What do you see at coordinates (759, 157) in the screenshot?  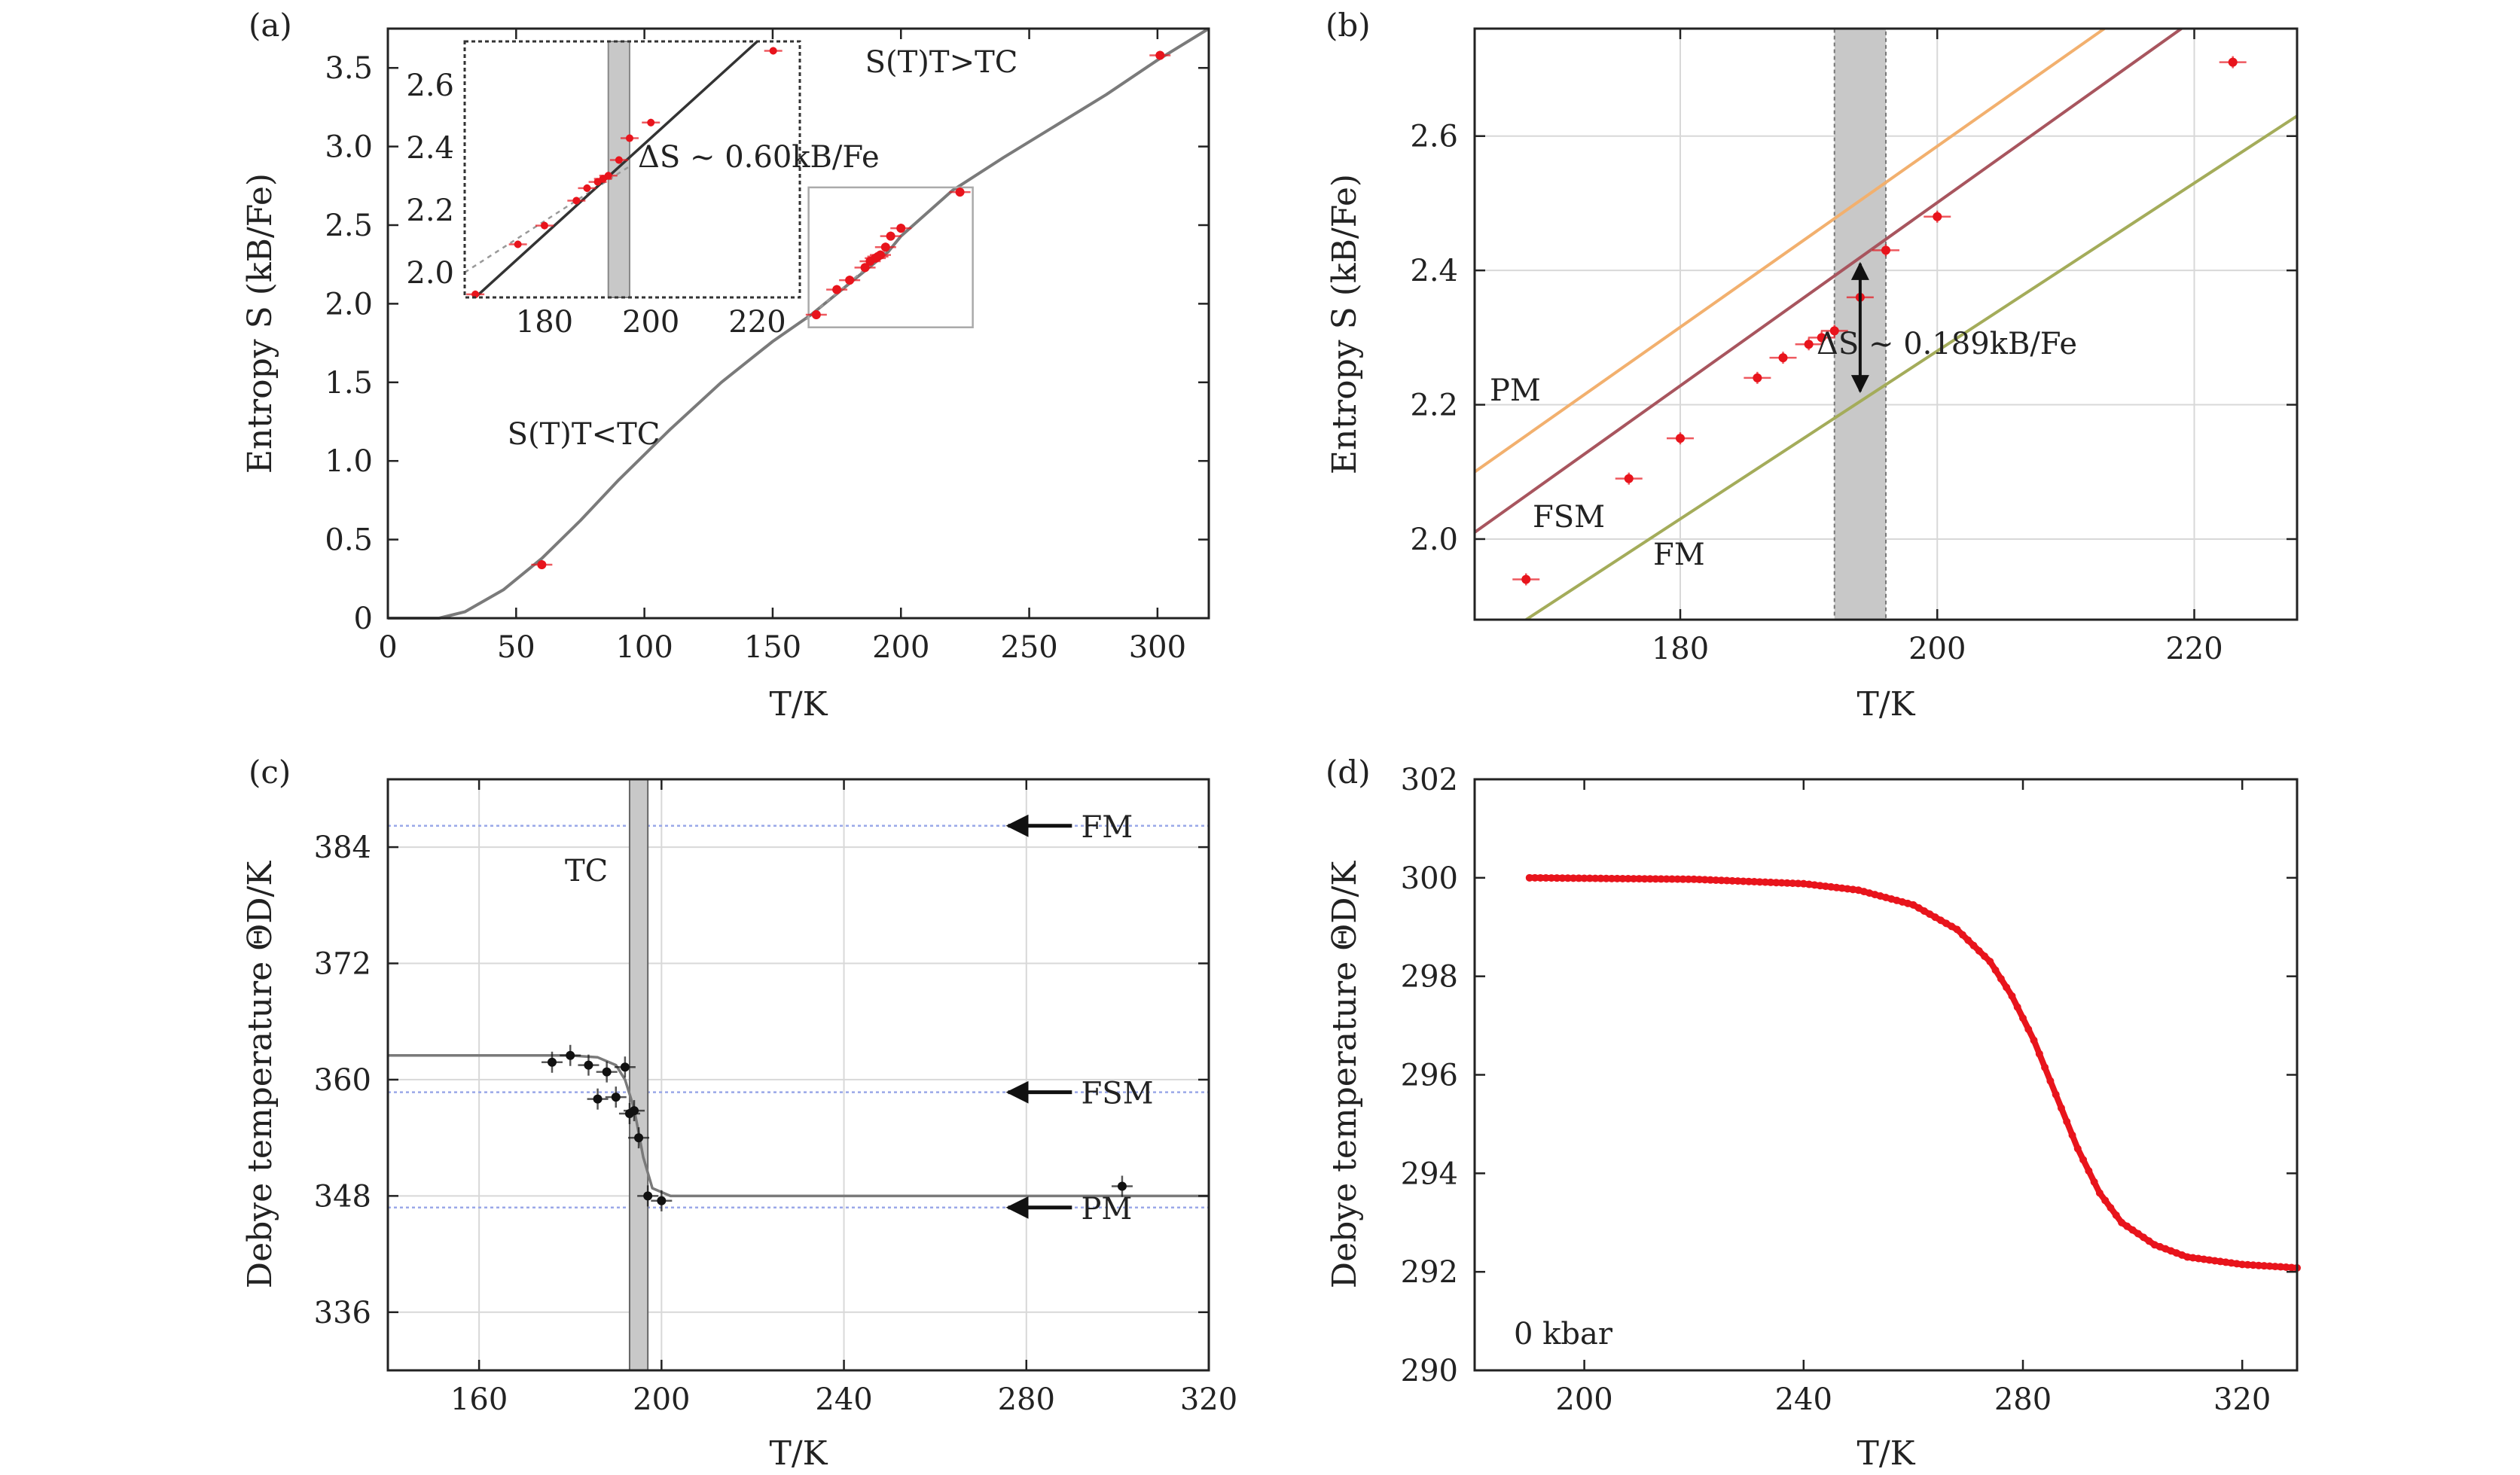 I see `inset-delta-s-annotation: ΔS ~ 0.60kB/Fe` at bounding box center [759, 157].